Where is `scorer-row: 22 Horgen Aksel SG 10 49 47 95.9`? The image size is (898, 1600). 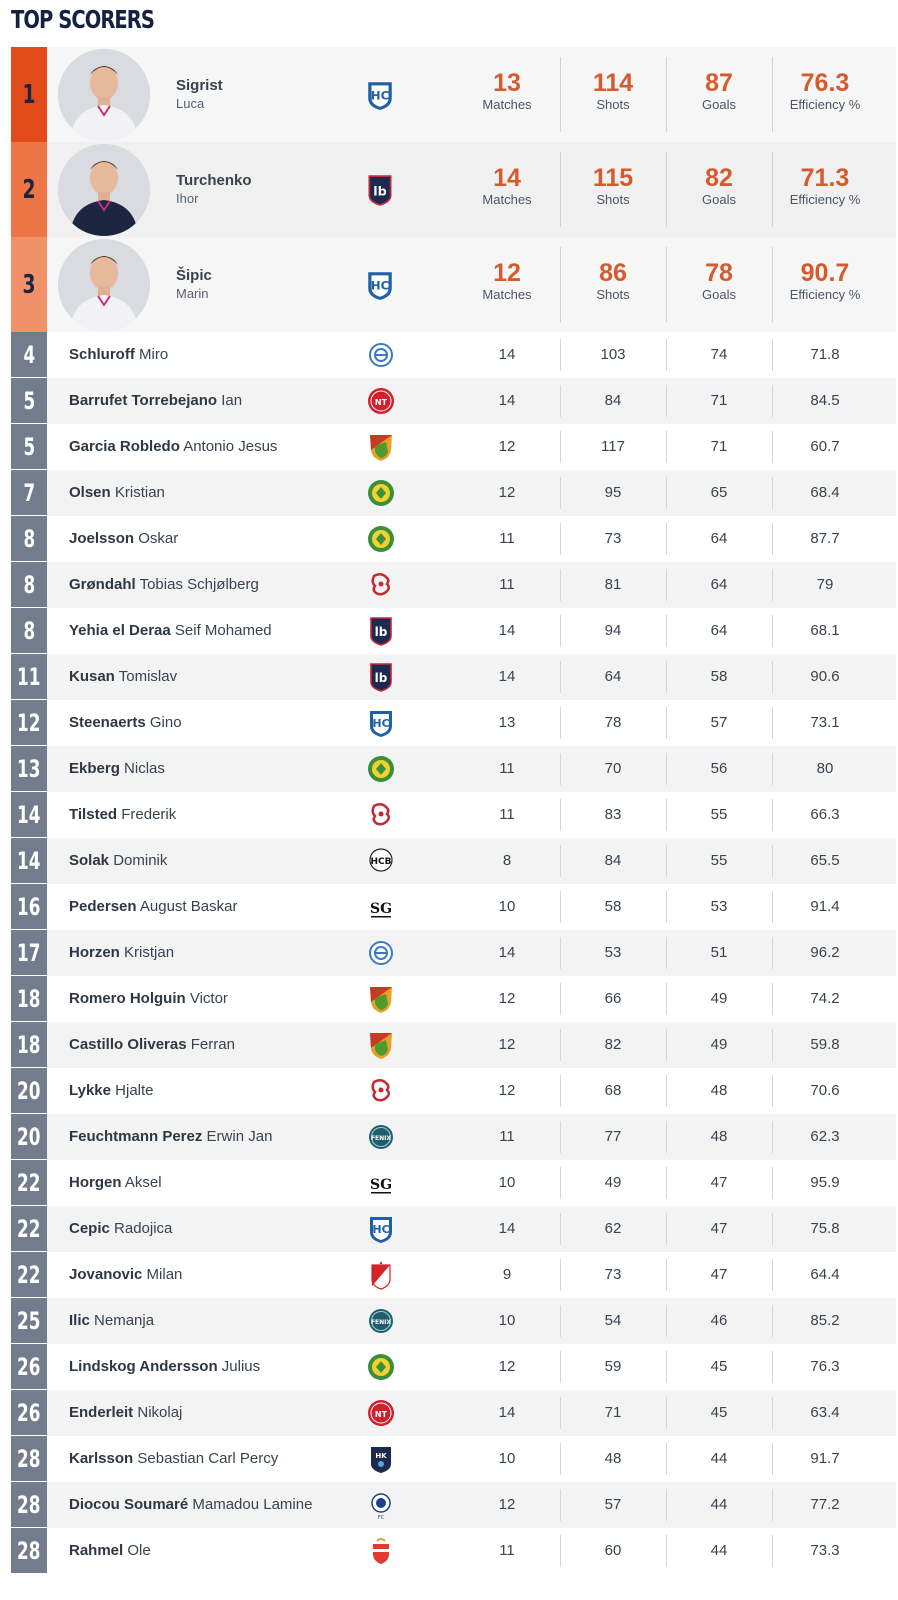 scorer-row: 22 Horgen Aksel SG 10 49 47 95.9 is located at coordinates (453, 1183).